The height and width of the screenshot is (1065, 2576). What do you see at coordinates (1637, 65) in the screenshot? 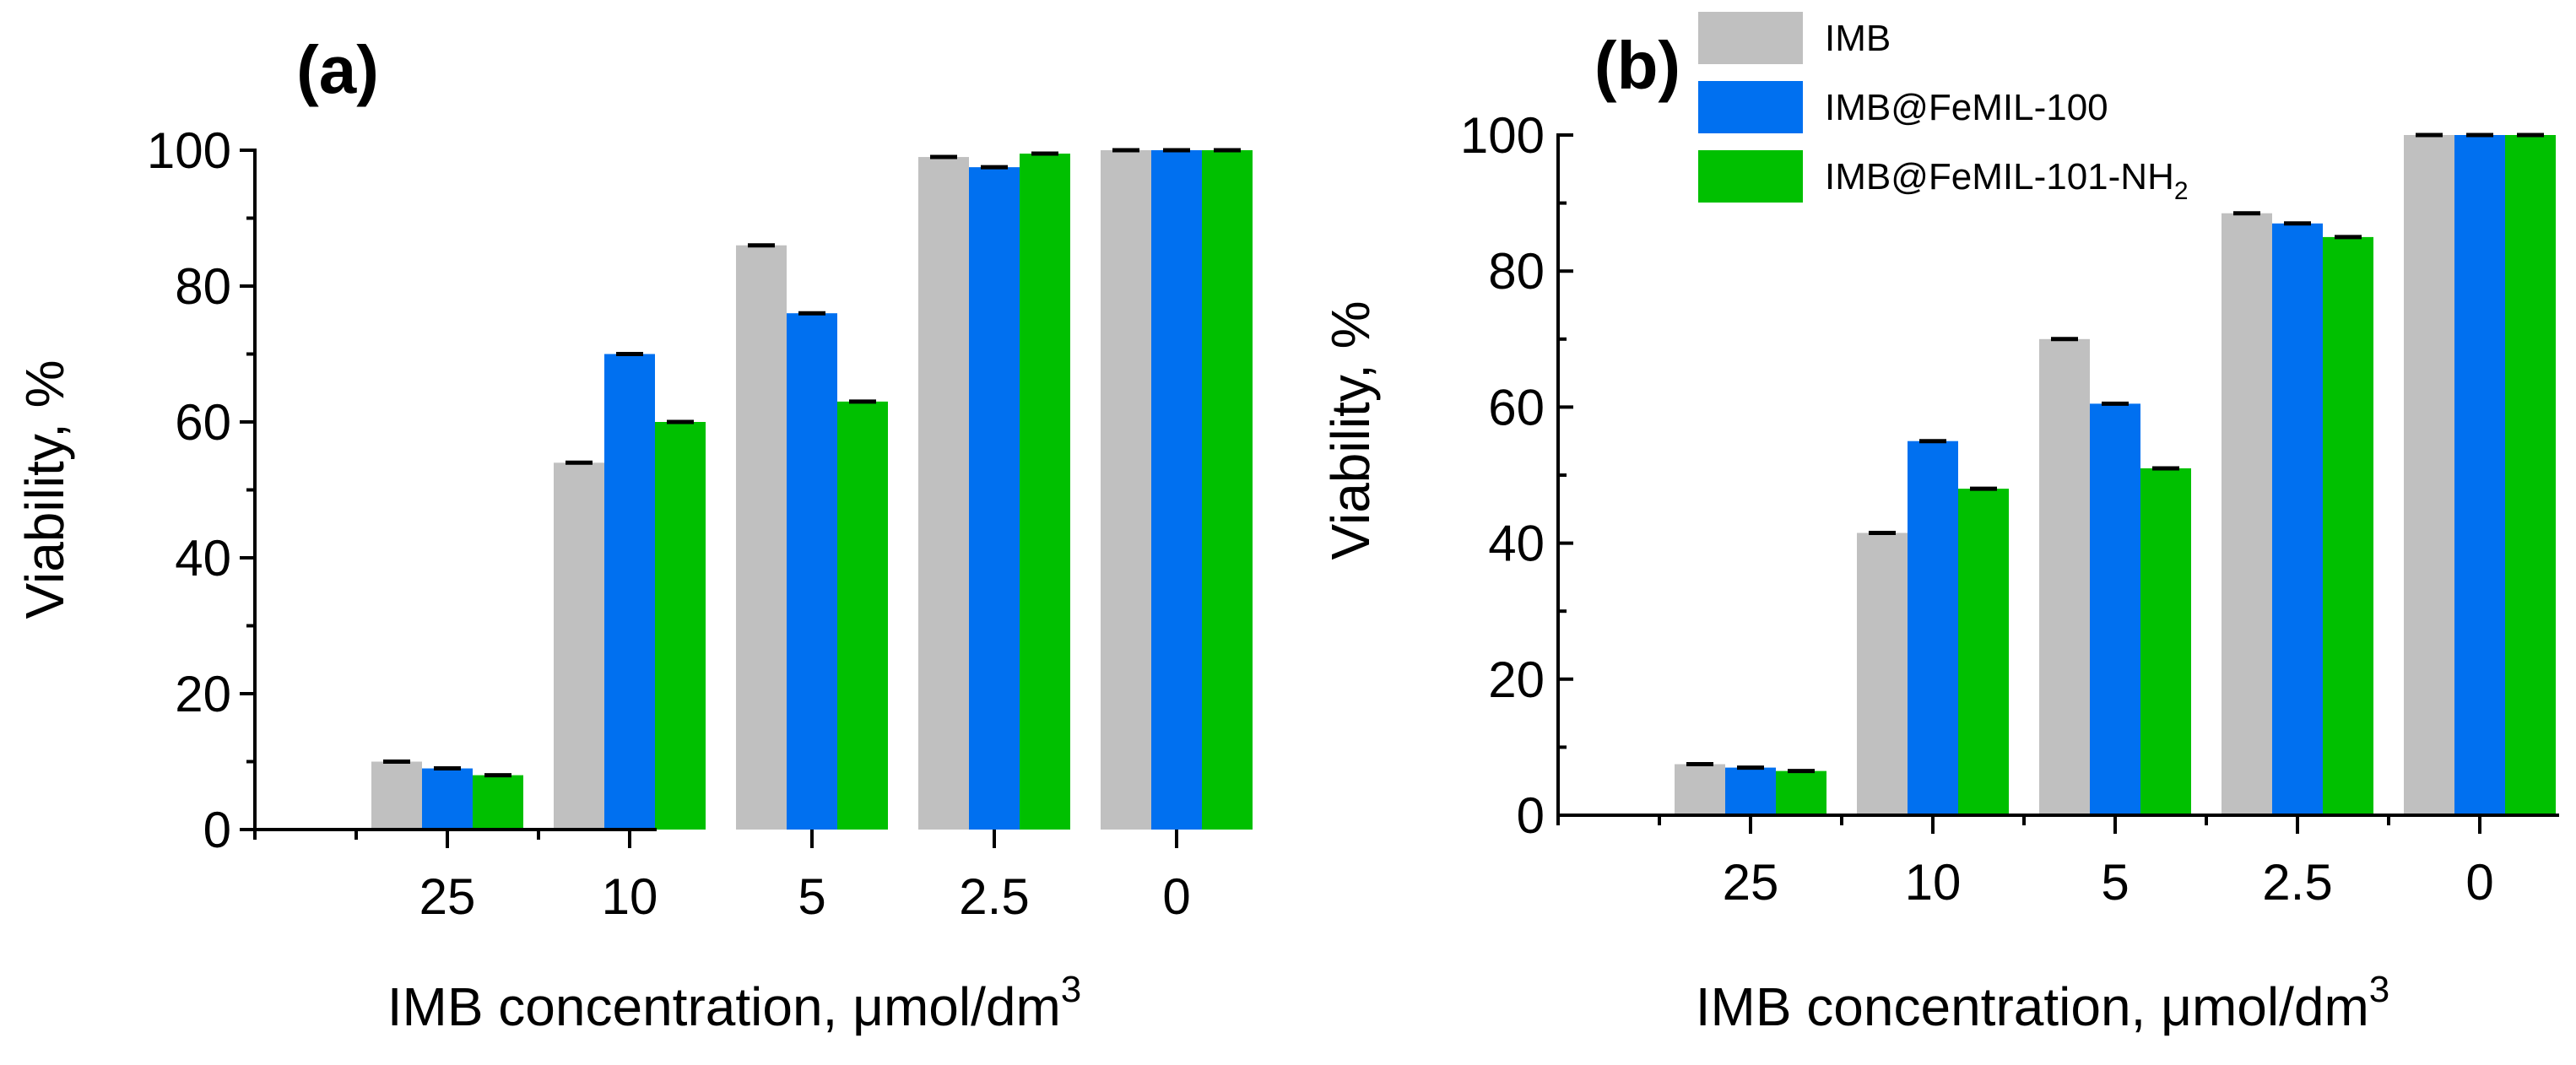
I see `panel-label: (b)` at bounding box center [1637, 65].